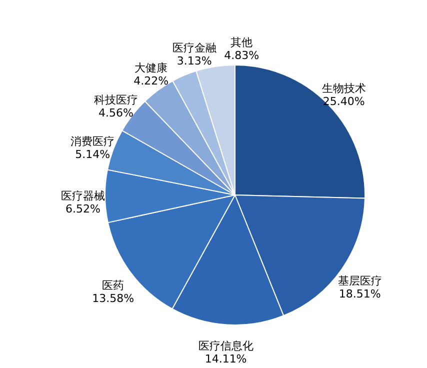  Describe the element at coordinates (116, 99) in the screenshot. I see `slice-label: 科技医疗` at that location.